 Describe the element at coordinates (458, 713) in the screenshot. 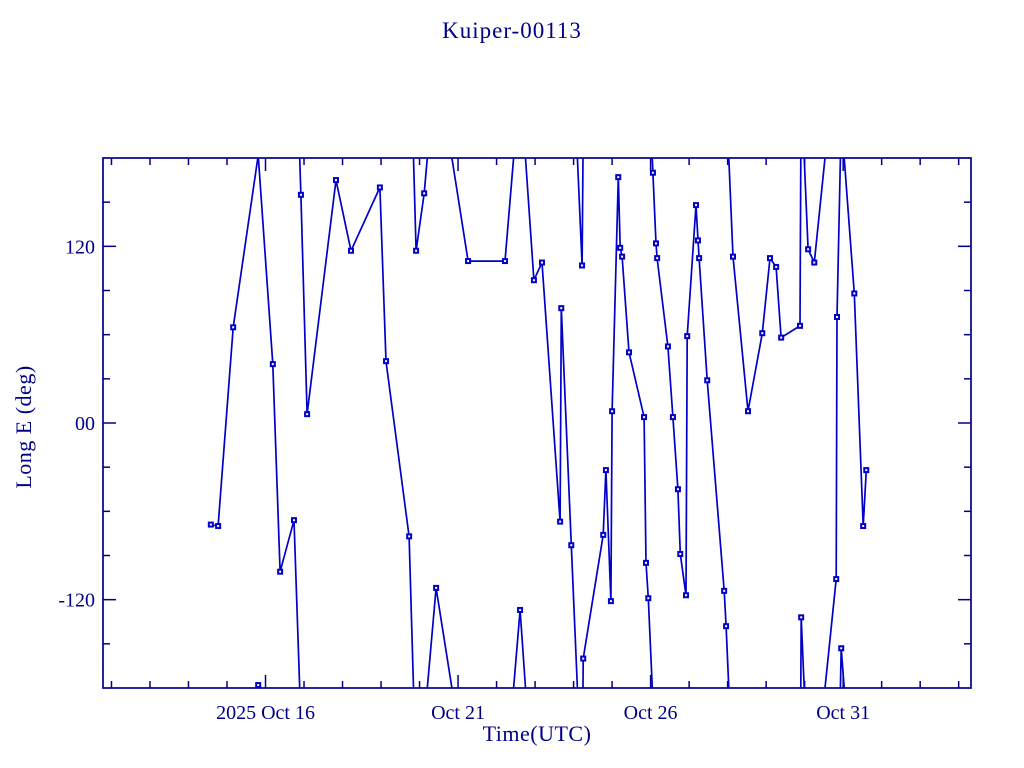

I see `x-tick-label: Oct 21` at that location.